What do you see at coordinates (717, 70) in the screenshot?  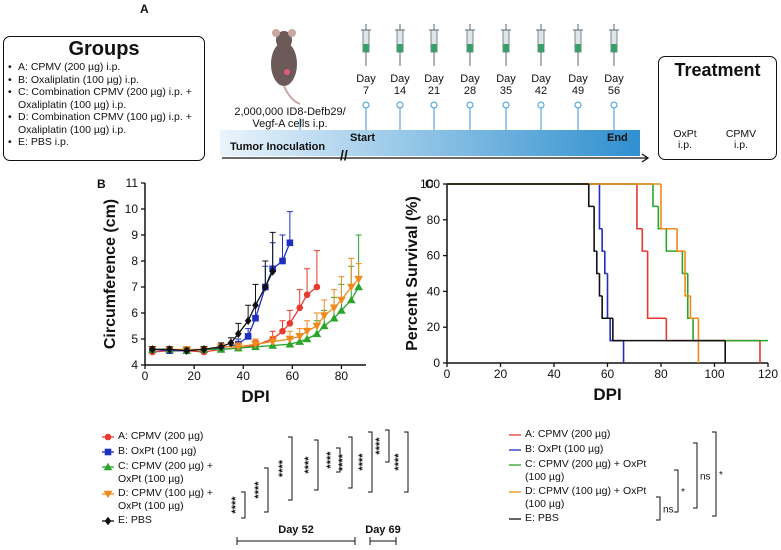 I see `treatment-title: Treatment` at bounding box center [717, 70].